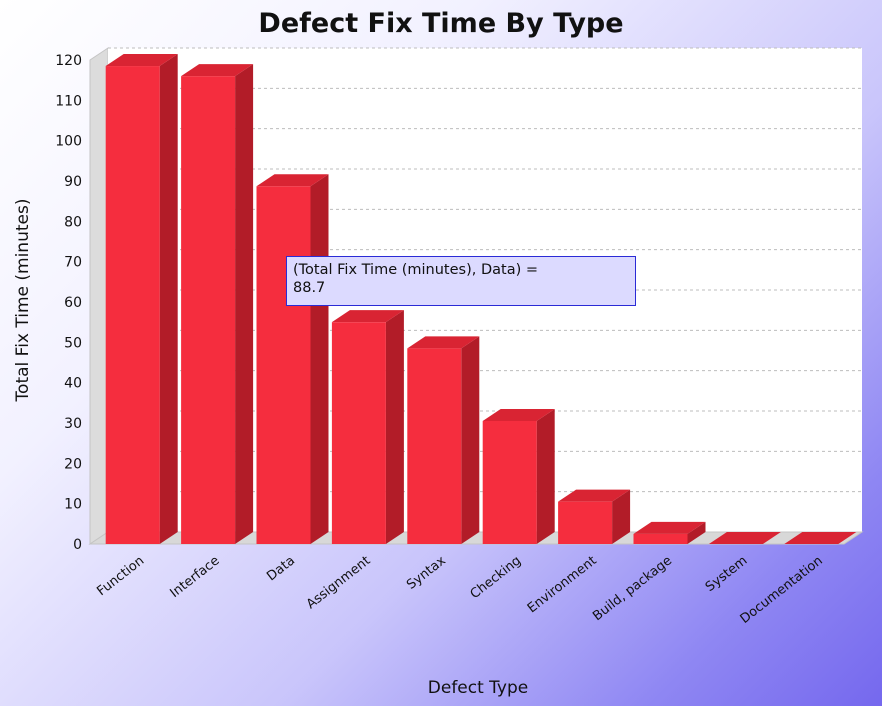 This screenshot has height=706, width=882. Describe the element at coordinates (68, 142) in the screenshot. I see `y-tick-label: 100` at that location.